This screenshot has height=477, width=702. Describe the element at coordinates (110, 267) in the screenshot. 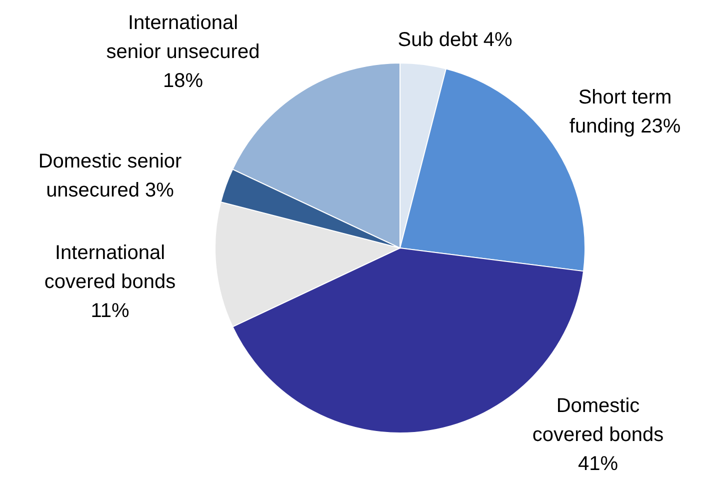

I see `slice-label: International covered bonds` at that location.